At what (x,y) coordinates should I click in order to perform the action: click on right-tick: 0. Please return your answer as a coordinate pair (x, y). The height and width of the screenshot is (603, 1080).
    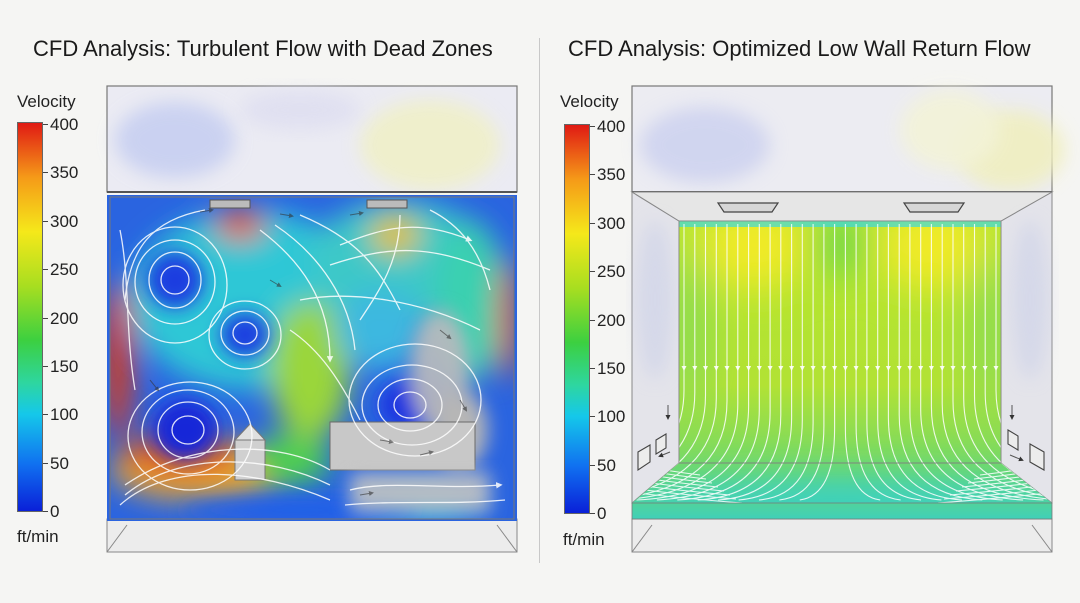
    Looking at the image, I should click on (598, 513).